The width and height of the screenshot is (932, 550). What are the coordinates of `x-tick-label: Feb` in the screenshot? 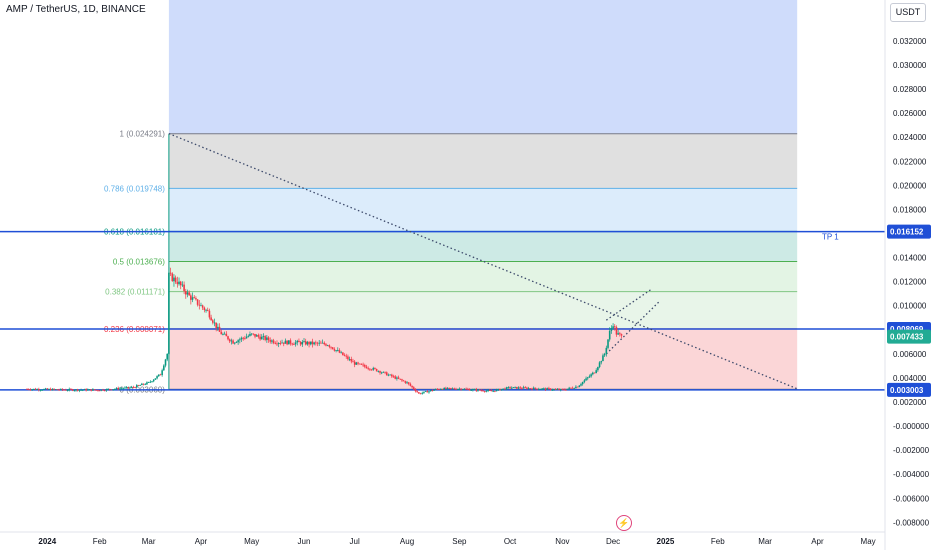 It's located at (100, 541).